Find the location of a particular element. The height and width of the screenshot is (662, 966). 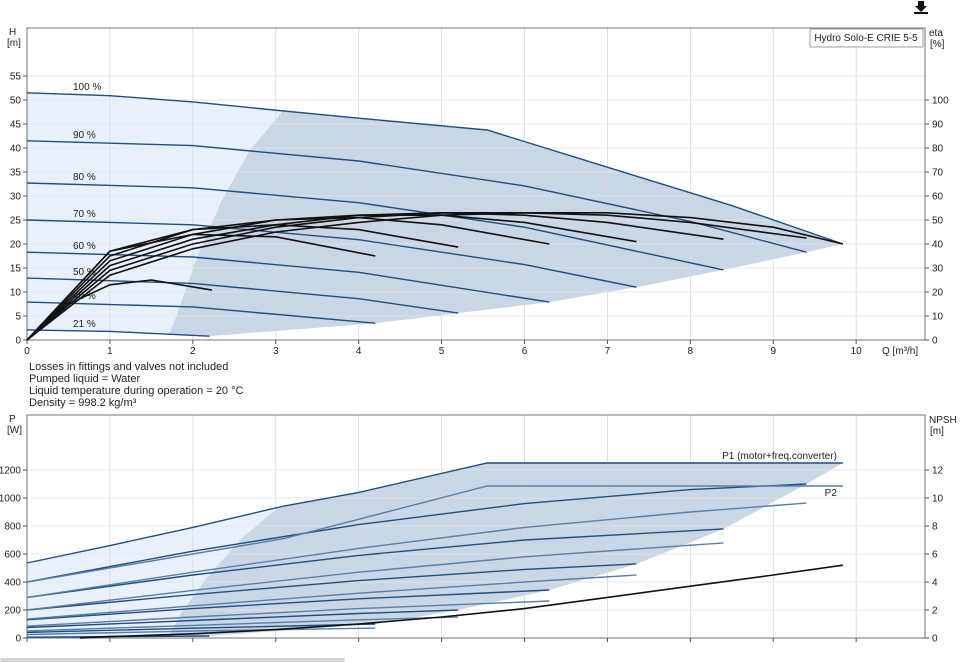

x-axis-title: Q [m³/h] is located at coordinates (900, 351).